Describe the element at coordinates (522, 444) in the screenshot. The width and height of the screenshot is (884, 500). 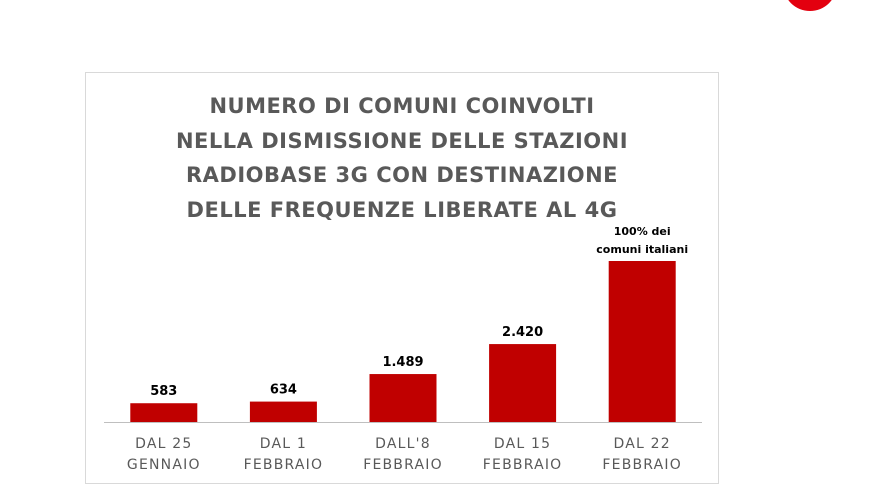
I see `category-label-4-line-1: DAL 15` at that location.